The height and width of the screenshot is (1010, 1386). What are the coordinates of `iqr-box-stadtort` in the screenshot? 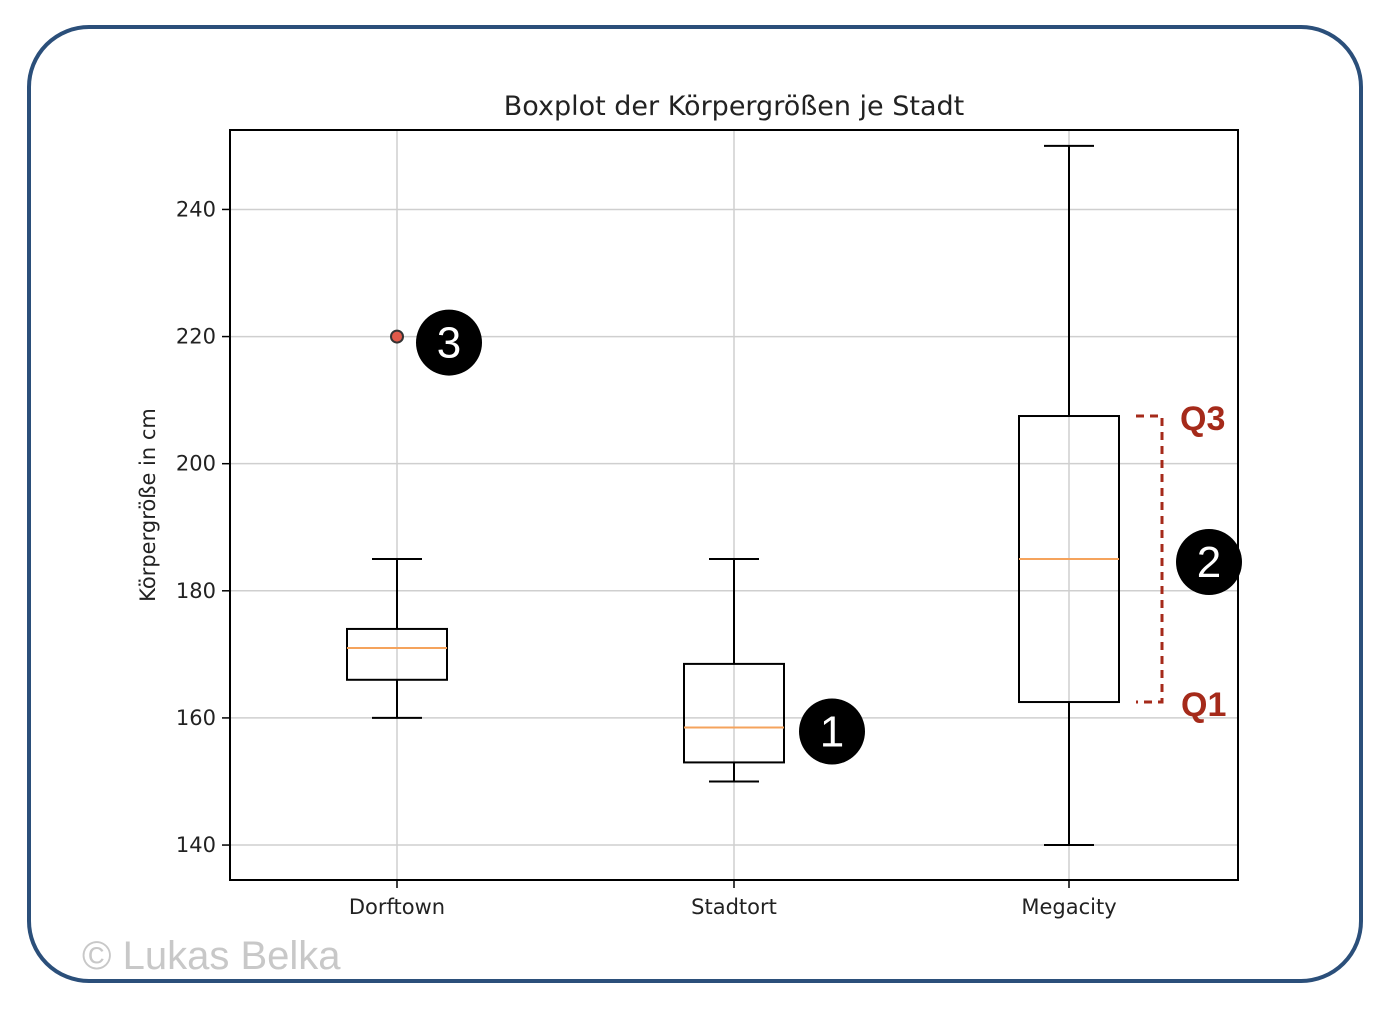 It's located at (734, 713).